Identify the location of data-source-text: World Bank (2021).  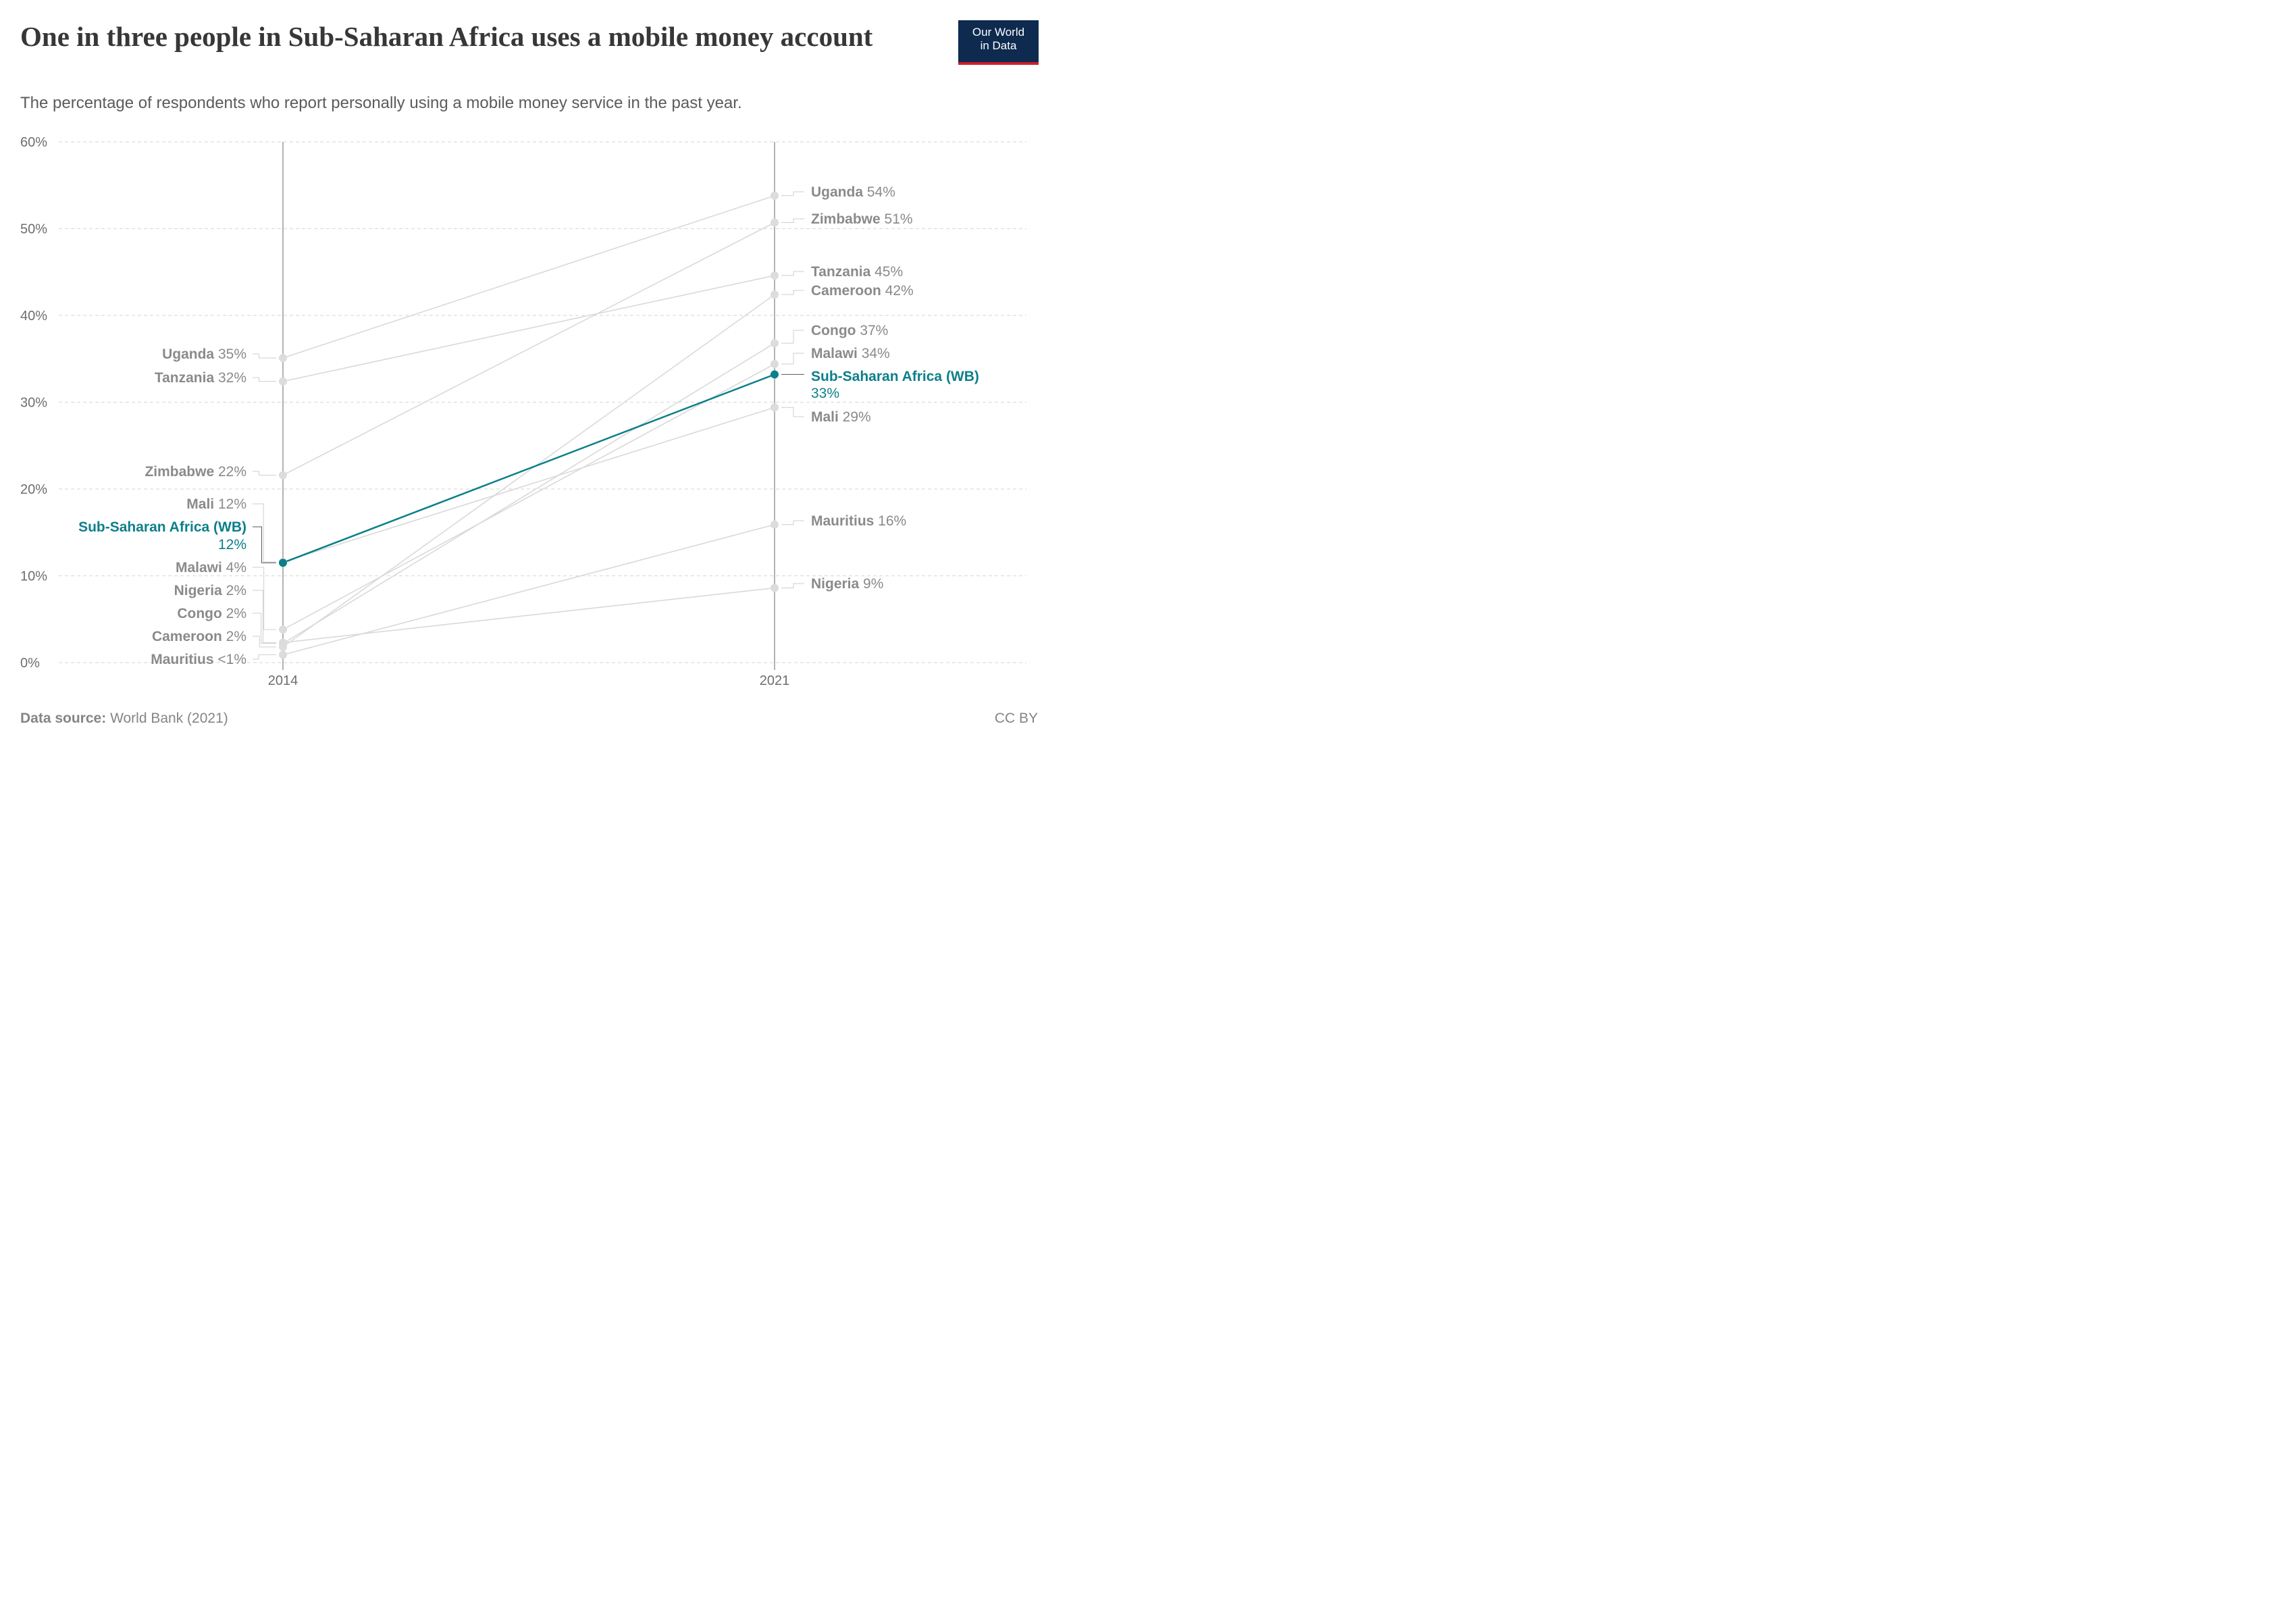
(169, 718).